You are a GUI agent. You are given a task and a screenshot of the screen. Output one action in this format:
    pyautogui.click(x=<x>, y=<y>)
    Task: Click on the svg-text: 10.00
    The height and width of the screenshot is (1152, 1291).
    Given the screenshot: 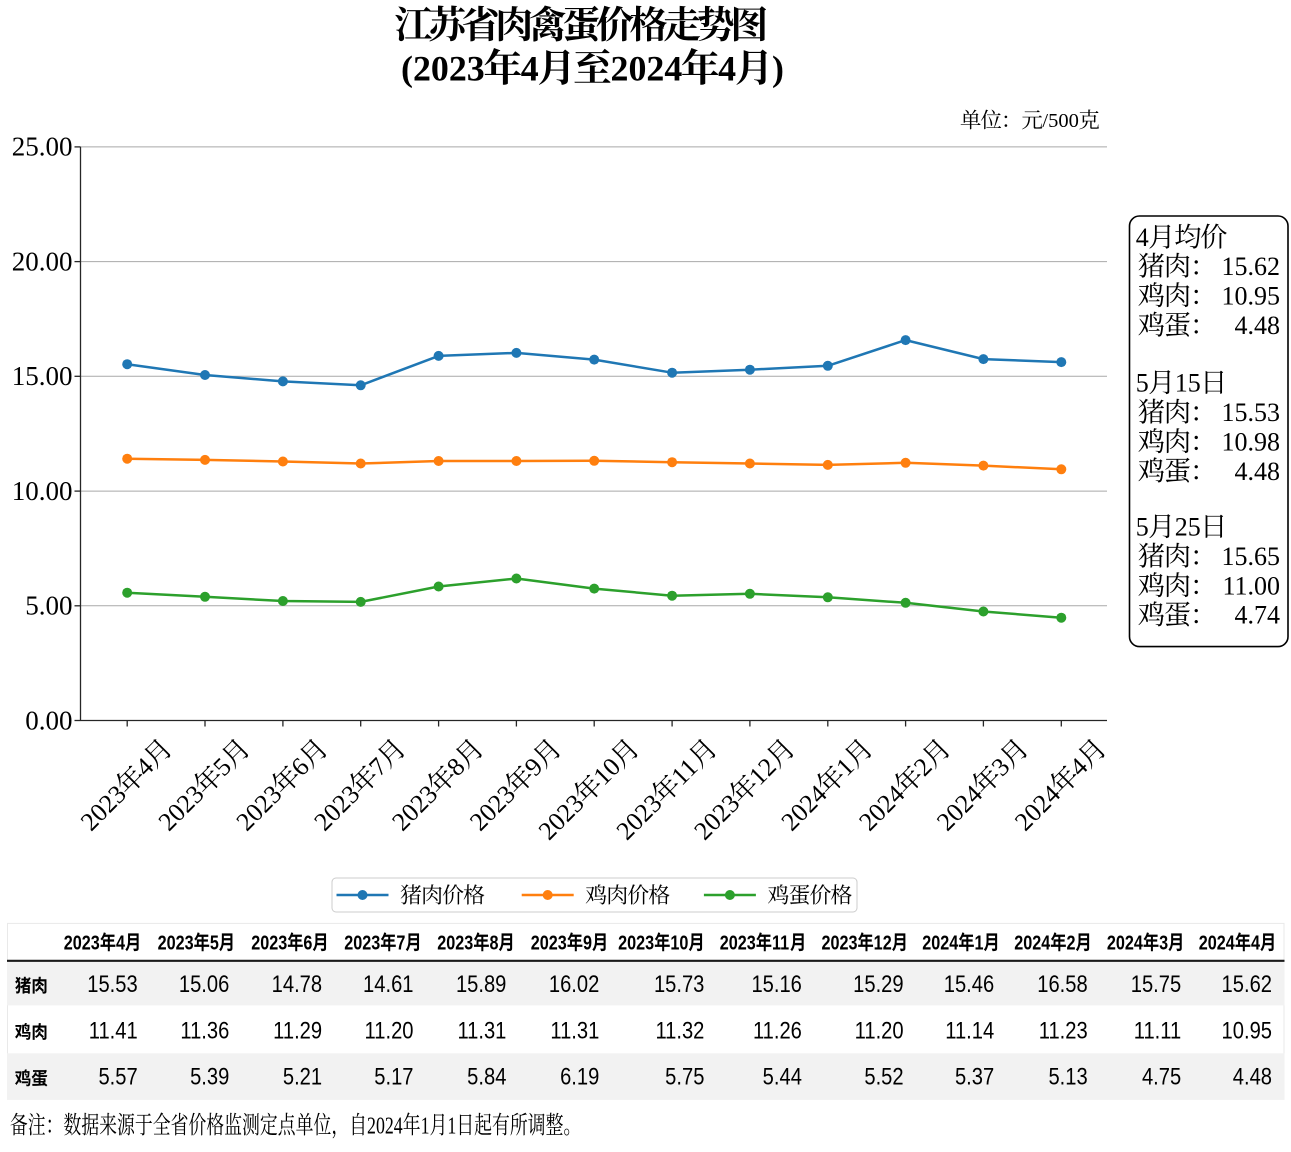 What is the action you would take?
    pyautogui.click(x=42, y=491)
    